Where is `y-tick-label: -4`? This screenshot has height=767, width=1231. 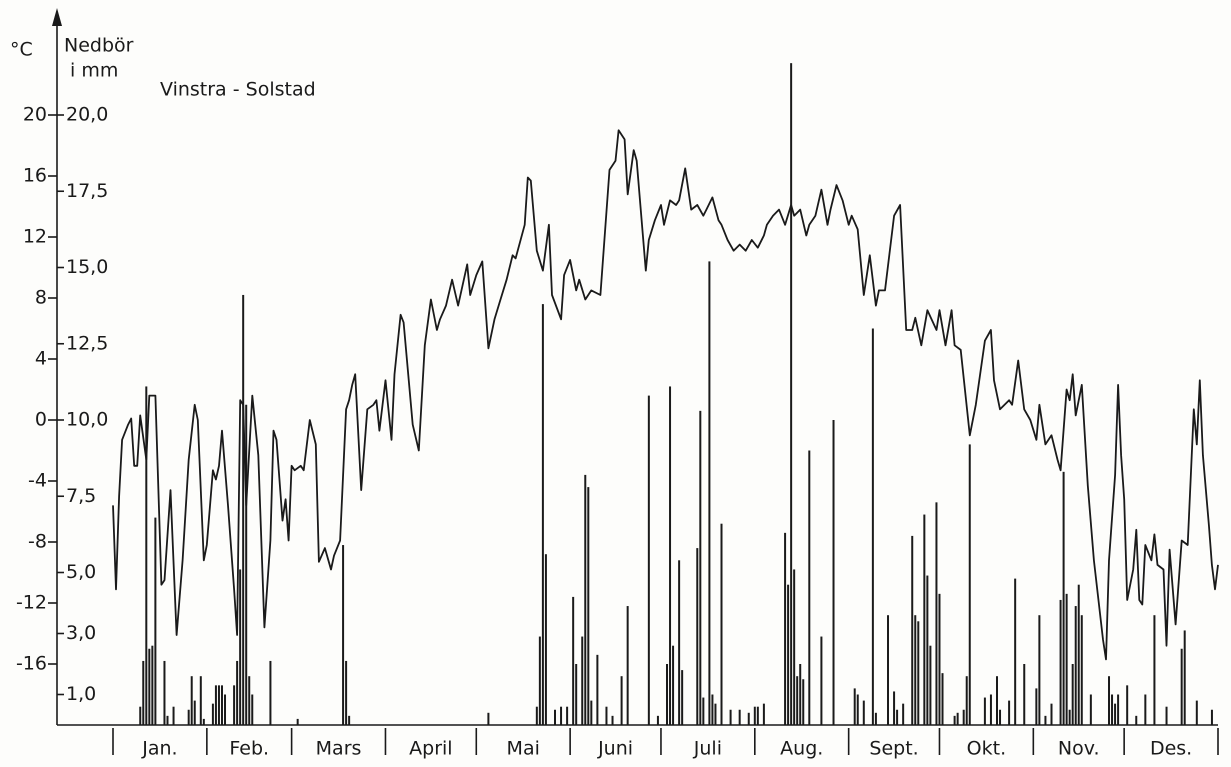
y-tick-label: -4 is located at coordinates (37, 481).